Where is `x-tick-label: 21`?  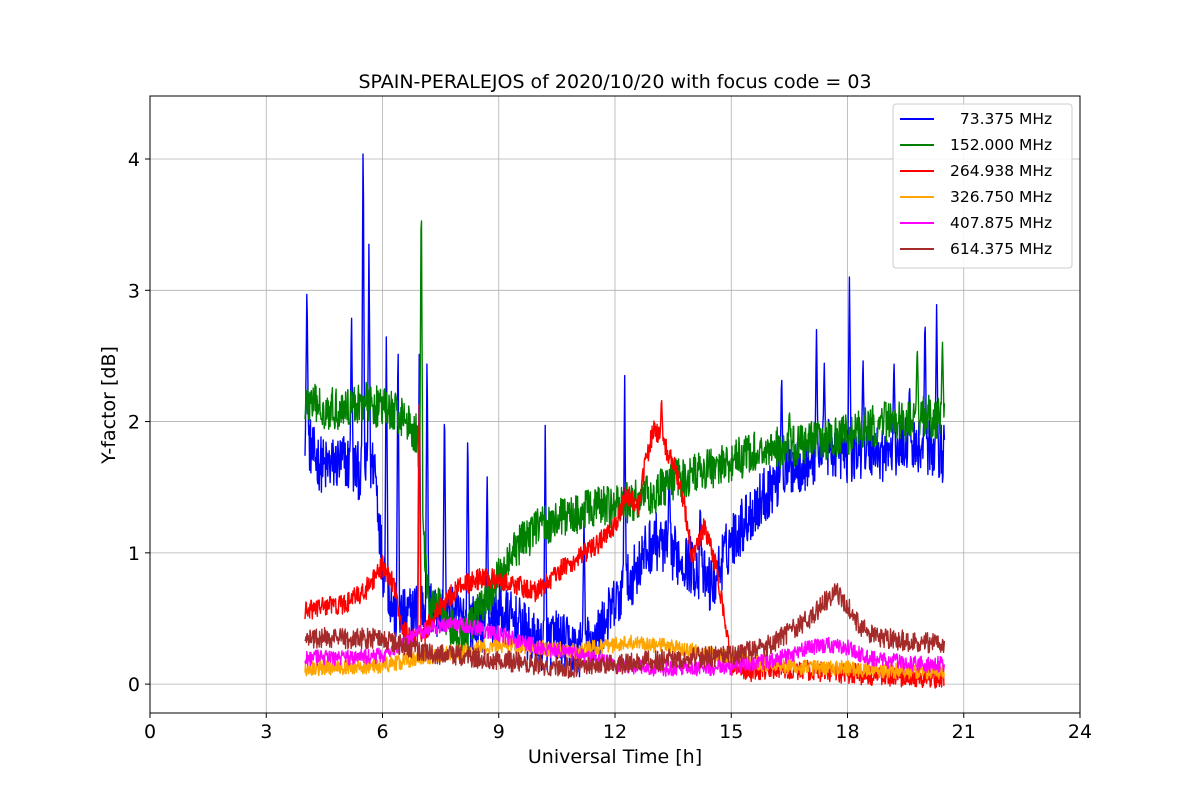 x-tick-label: 21 is located at coordinates (964, 732).